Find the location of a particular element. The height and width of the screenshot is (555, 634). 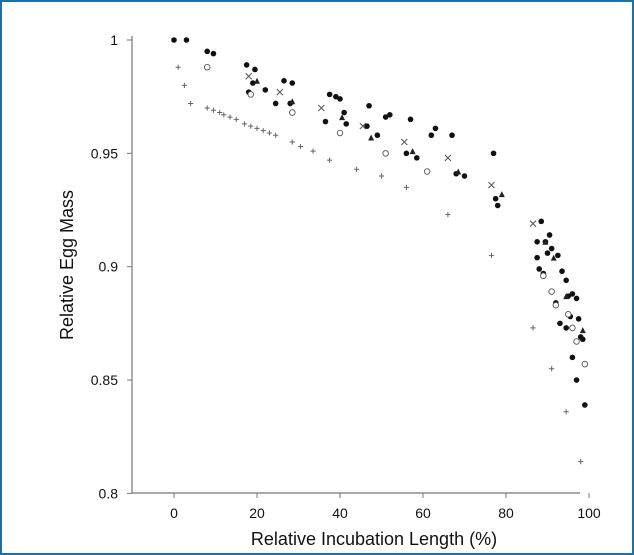

x-tick-label: 100 is located at coordinates (589, 513).